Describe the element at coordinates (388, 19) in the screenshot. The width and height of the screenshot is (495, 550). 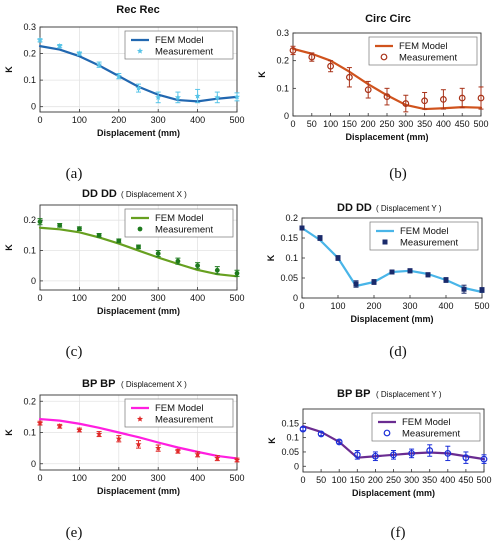
I see `chart-title: Circ Circ` at that location.